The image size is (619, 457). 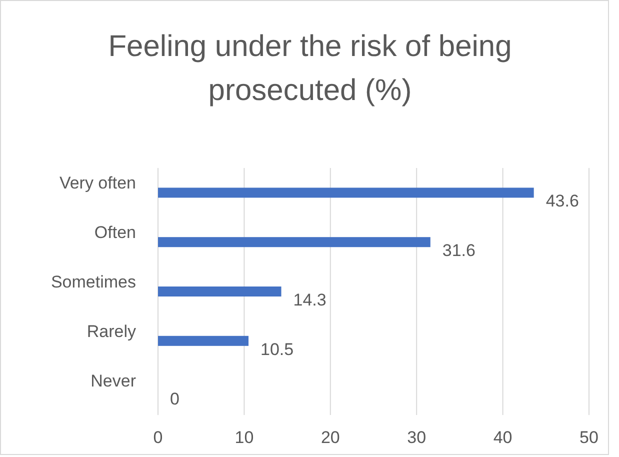 What do you see at coordinates (158, 437) in the screenshot?
I see `x-tick-label: 0` at bounding box center [158, 437].